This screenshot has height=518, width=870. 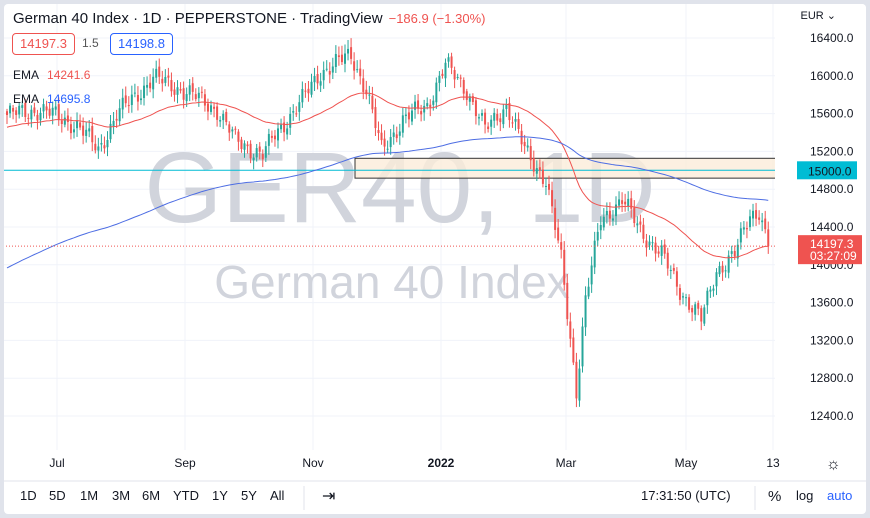 I want to click on goto-date-icon: ⇥, so click(x=329, y=496).